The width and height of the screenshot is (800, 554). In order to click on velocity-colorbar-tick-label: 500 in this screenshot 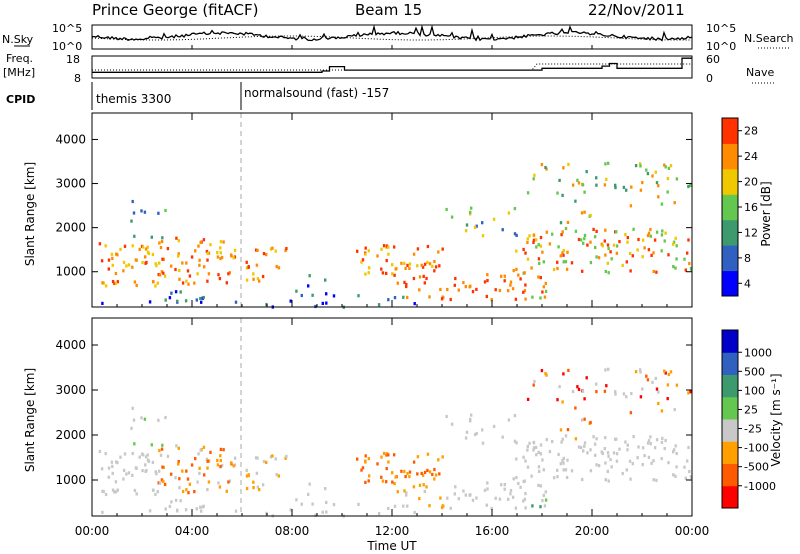, I will do `click(754, 371)`.